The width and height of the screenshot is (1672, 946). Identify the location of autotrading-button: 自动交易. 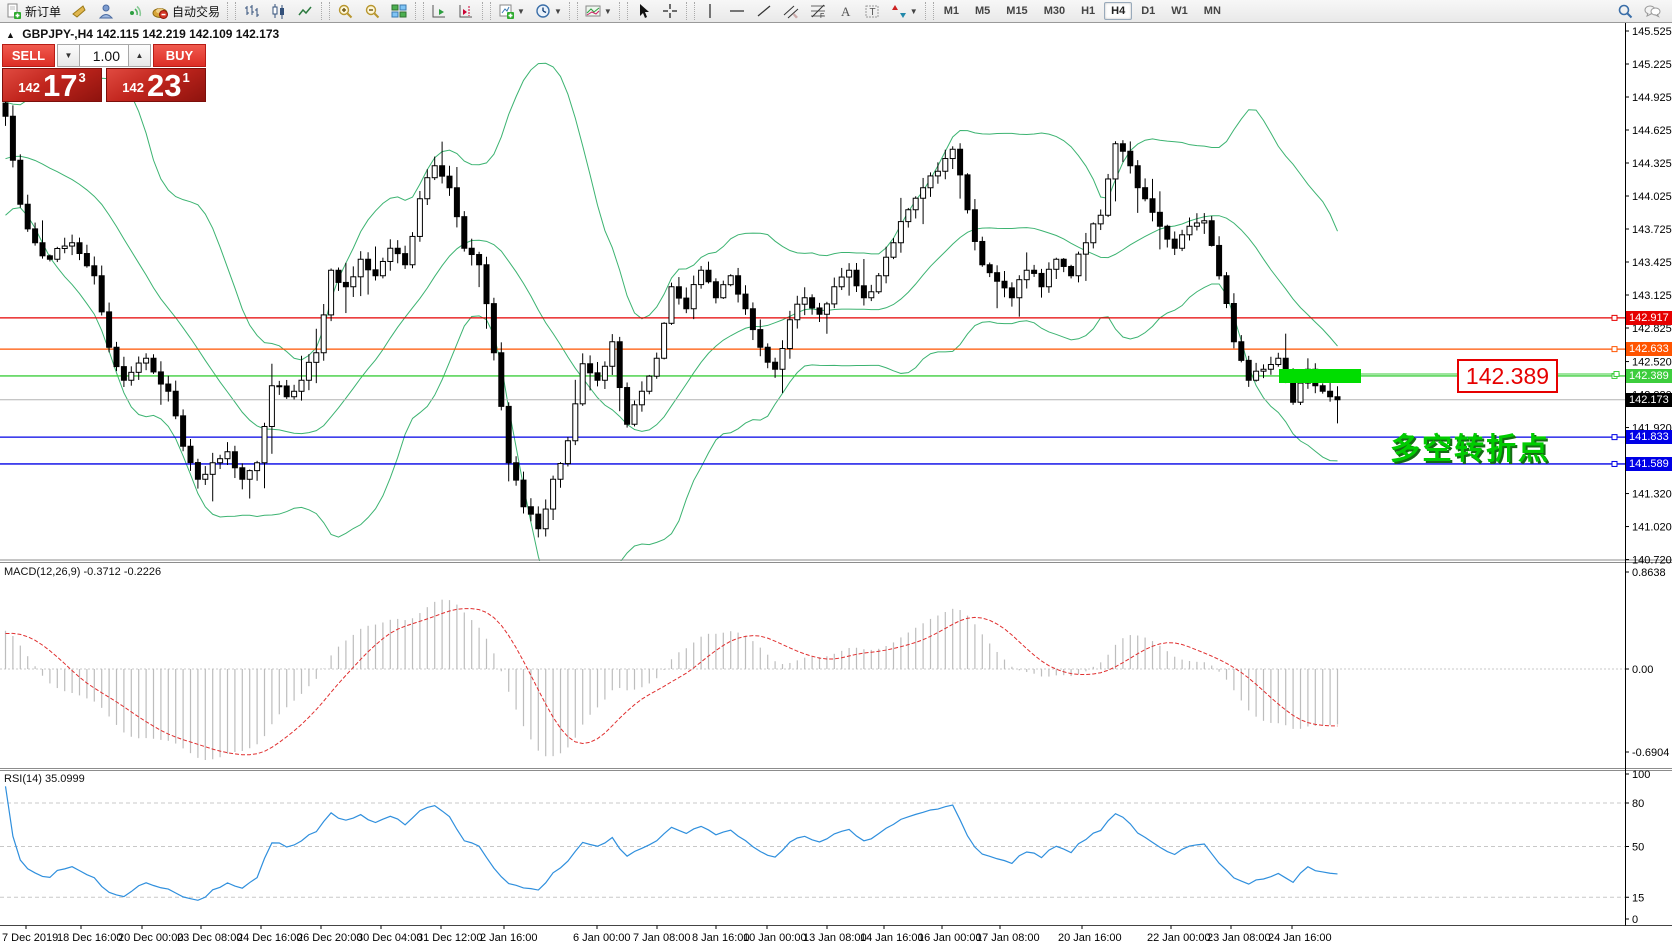
(186, 11).